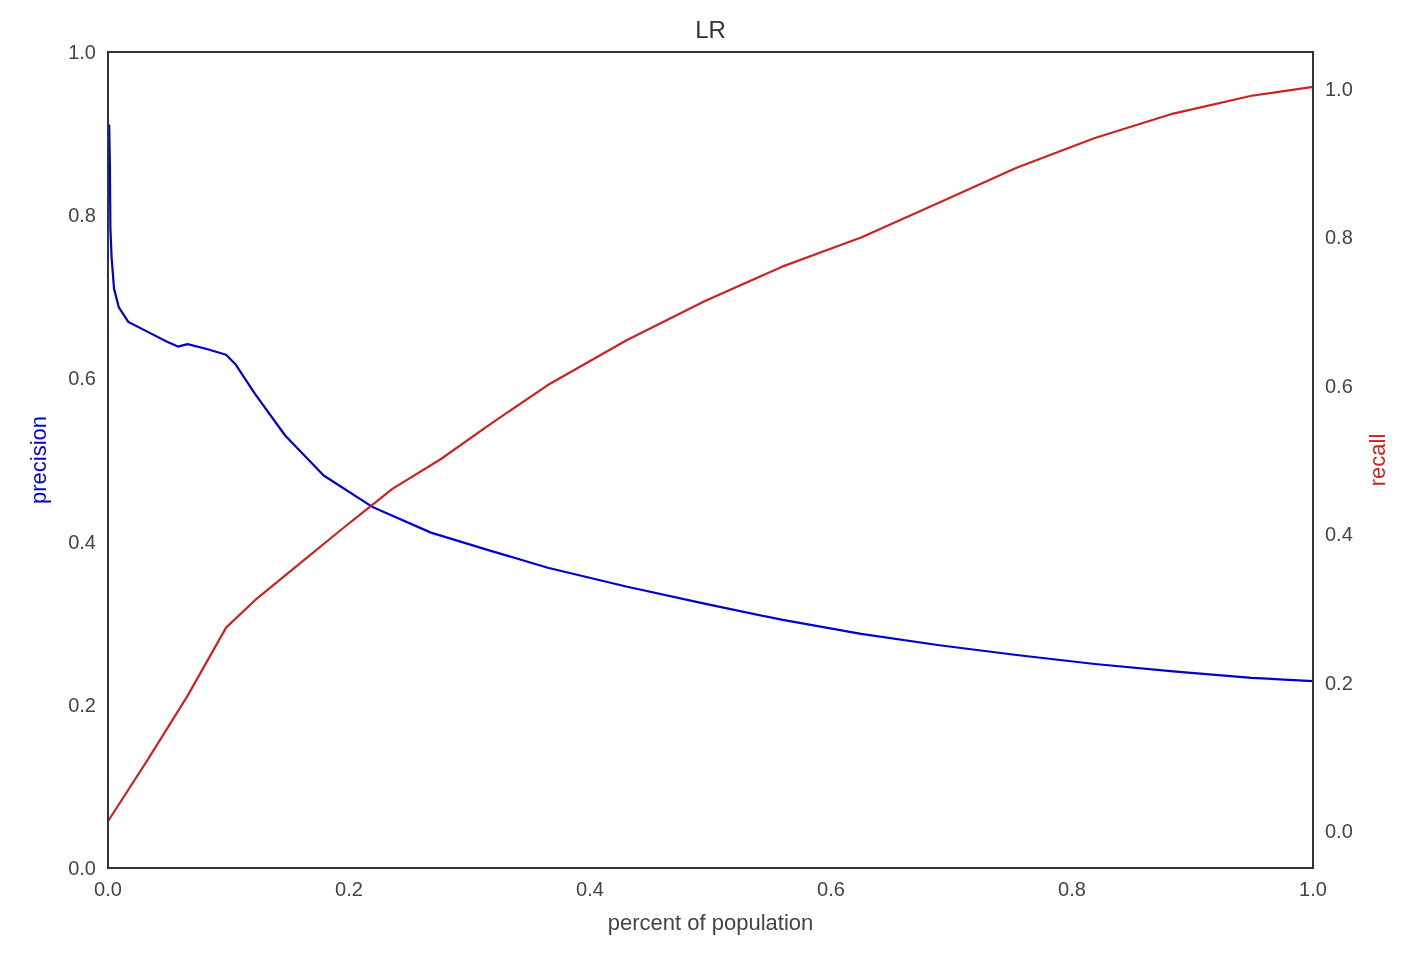 The image size is (1427, 962). Describe the element at coordinates (831, 889) in the screenshot. I see `x-tick-label: 0.6` at that location.